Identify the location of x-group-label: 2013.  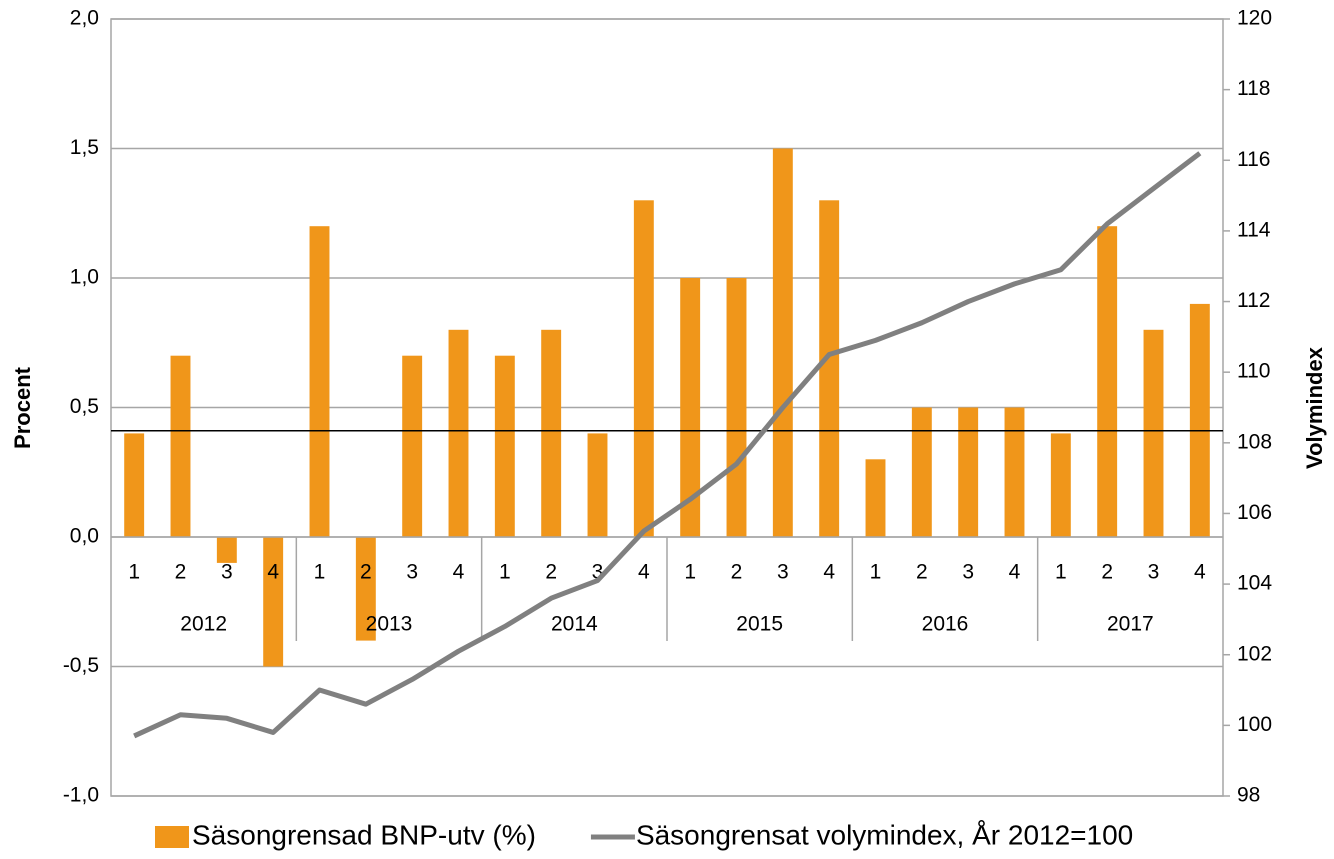
(389, 624).